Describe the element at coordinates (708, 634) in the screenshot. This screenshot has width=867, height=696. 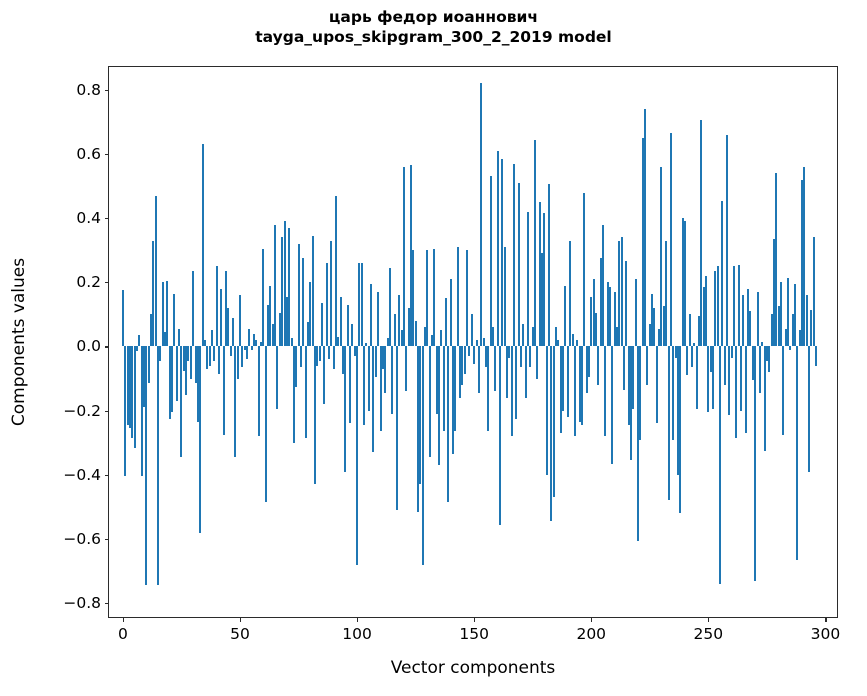
I see `x-tick-label: 250` at that location.